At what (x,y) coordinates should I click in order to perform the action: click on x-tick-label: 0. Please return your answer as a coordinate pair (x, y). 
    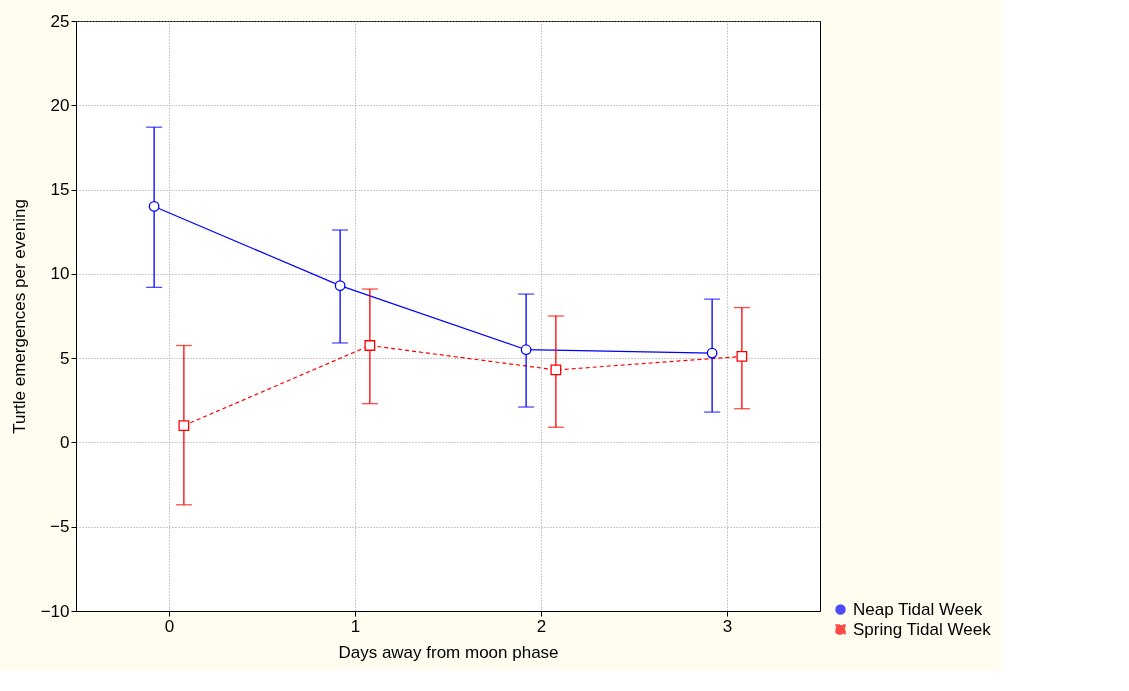
    Looking at the image, I should click on (169, 626).